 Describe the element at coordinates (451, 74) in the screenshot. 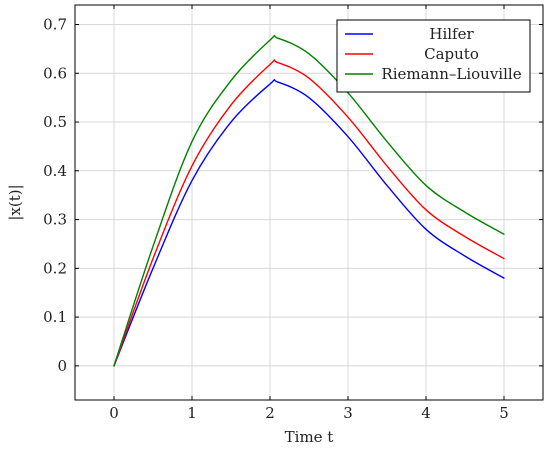

I see `legend-label: Riemann–Liouville` at that location.